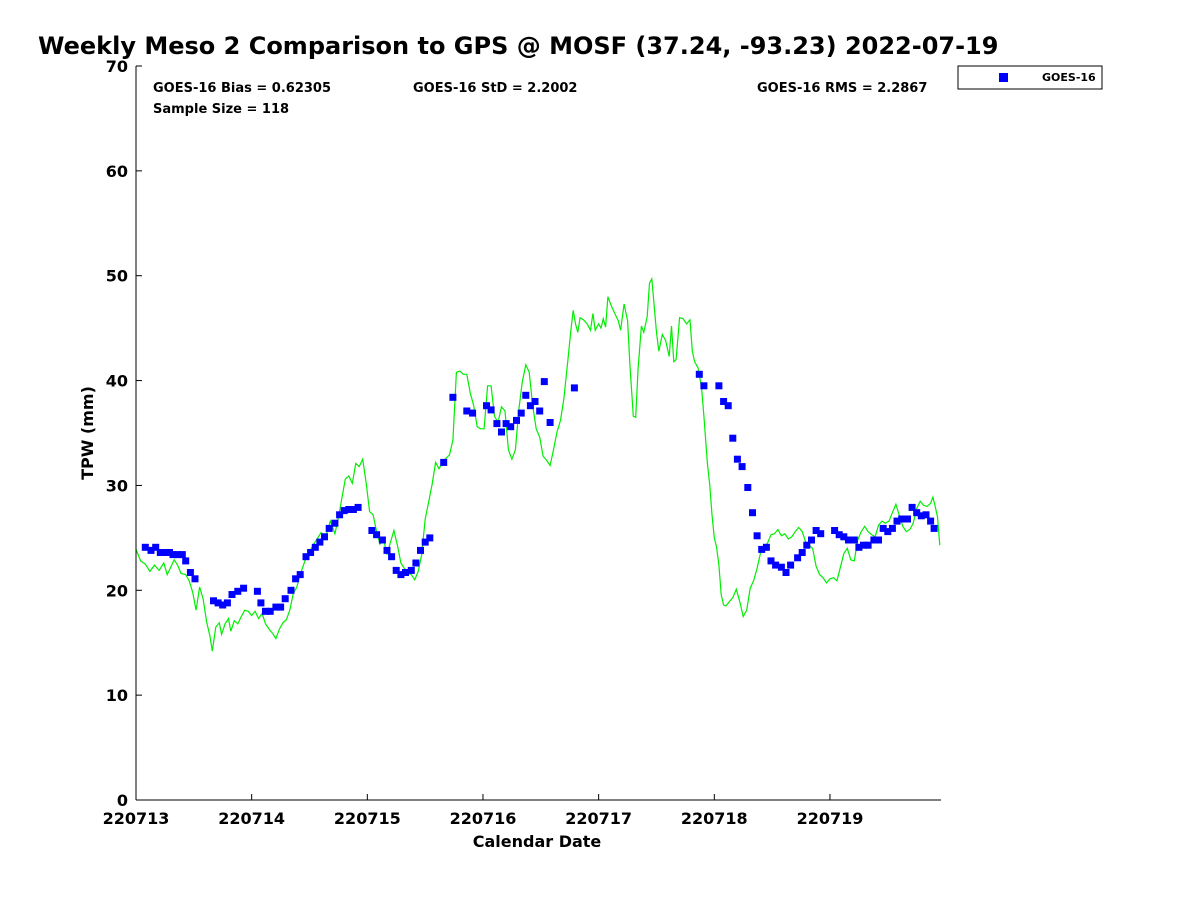 This screenshot has width=1200, height=900. Describe the element at coordinates (483, 818) in the screenshot. I see `x-tick-label: 220716` at that location.